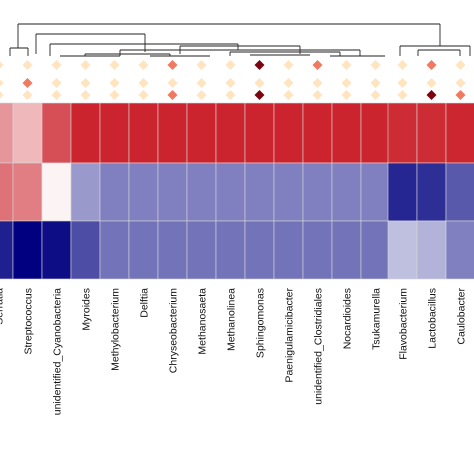  I want to click on column-label: Streptococcus, so click(29, 321).